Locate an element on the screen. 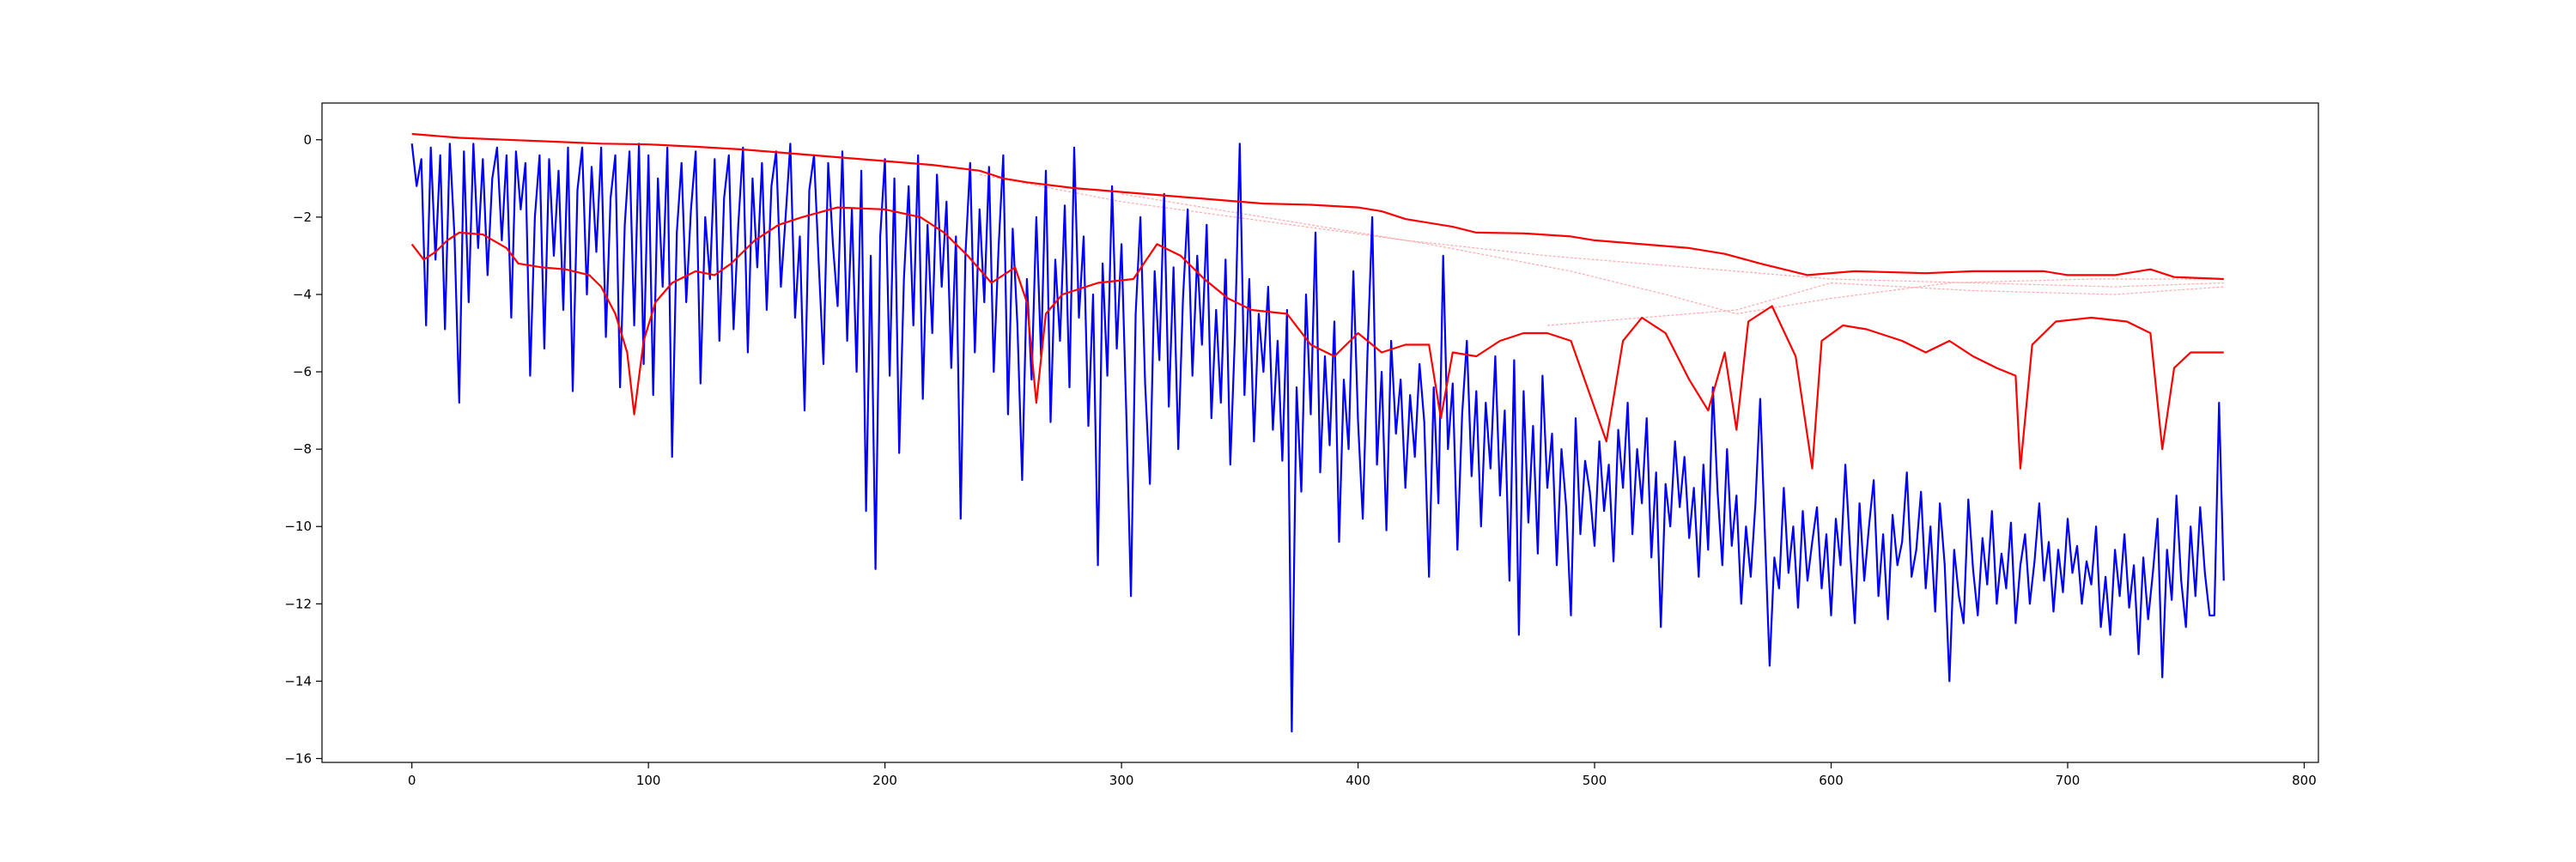 The width and height of the screenshot is (2576, 862). x-tick-label: 400 is located at coordinates (1358, 780).